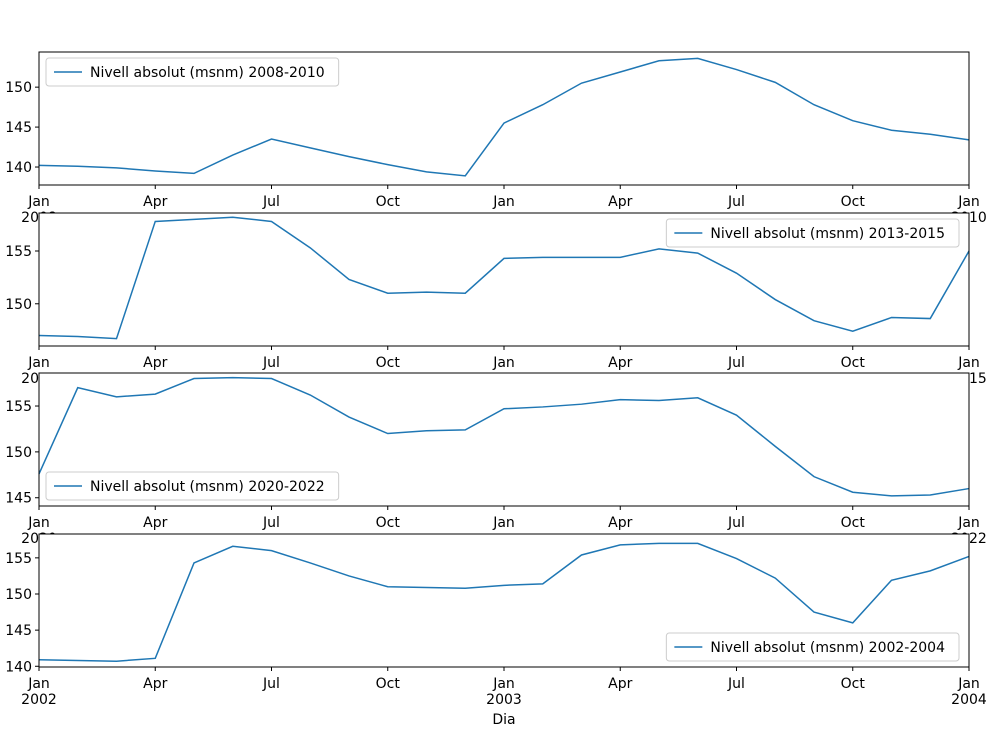 The image size is (994, 756). I want to click on legend: Nivell absolut (msnm) 2002-2004, so click(812, 647).